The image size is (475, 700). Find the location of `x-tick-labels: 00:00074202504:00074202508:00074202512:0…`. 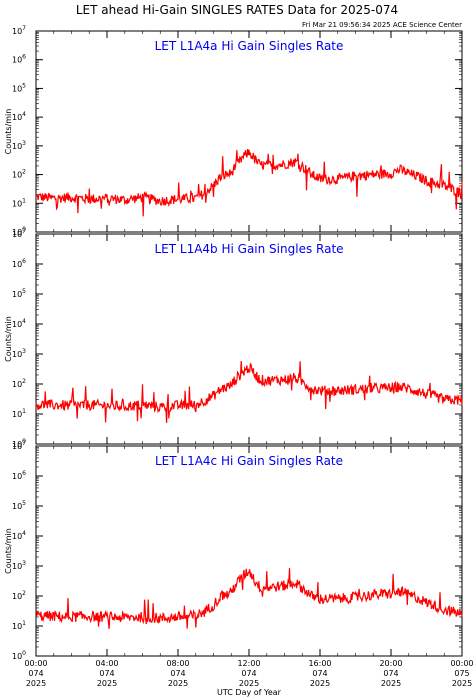

x-tick-labels: 00:00074202504:00074202508:00074202512:0… is located at coordinates (248, 673).